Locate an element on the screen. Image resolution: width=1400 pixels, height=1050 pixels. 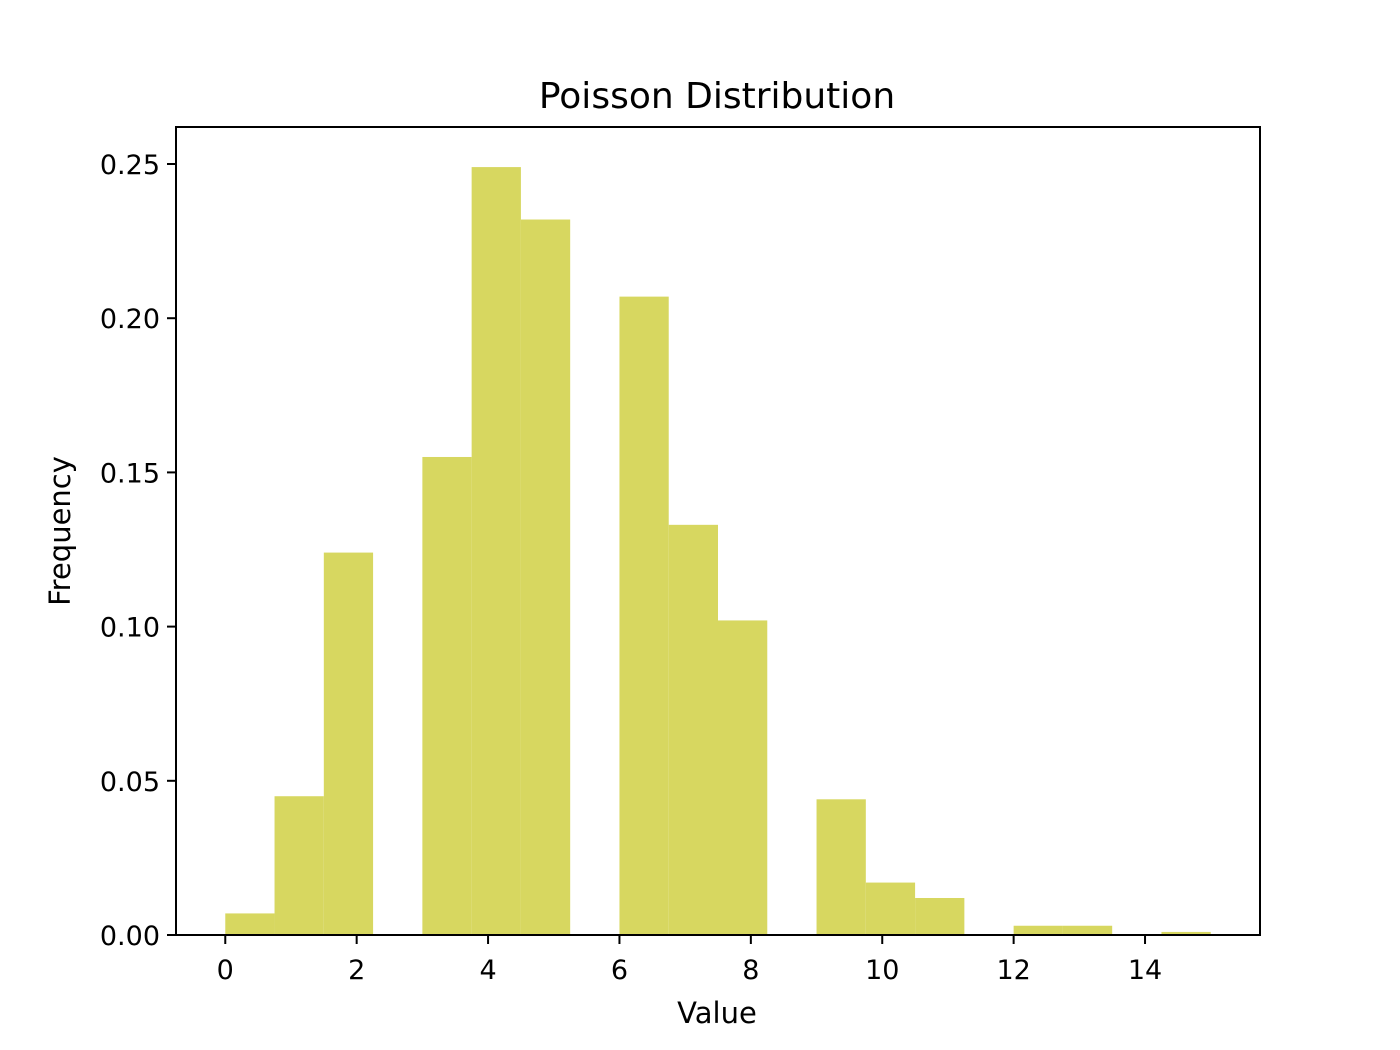
y-tick-label: 0.05 is located at coordinates (130, 782).